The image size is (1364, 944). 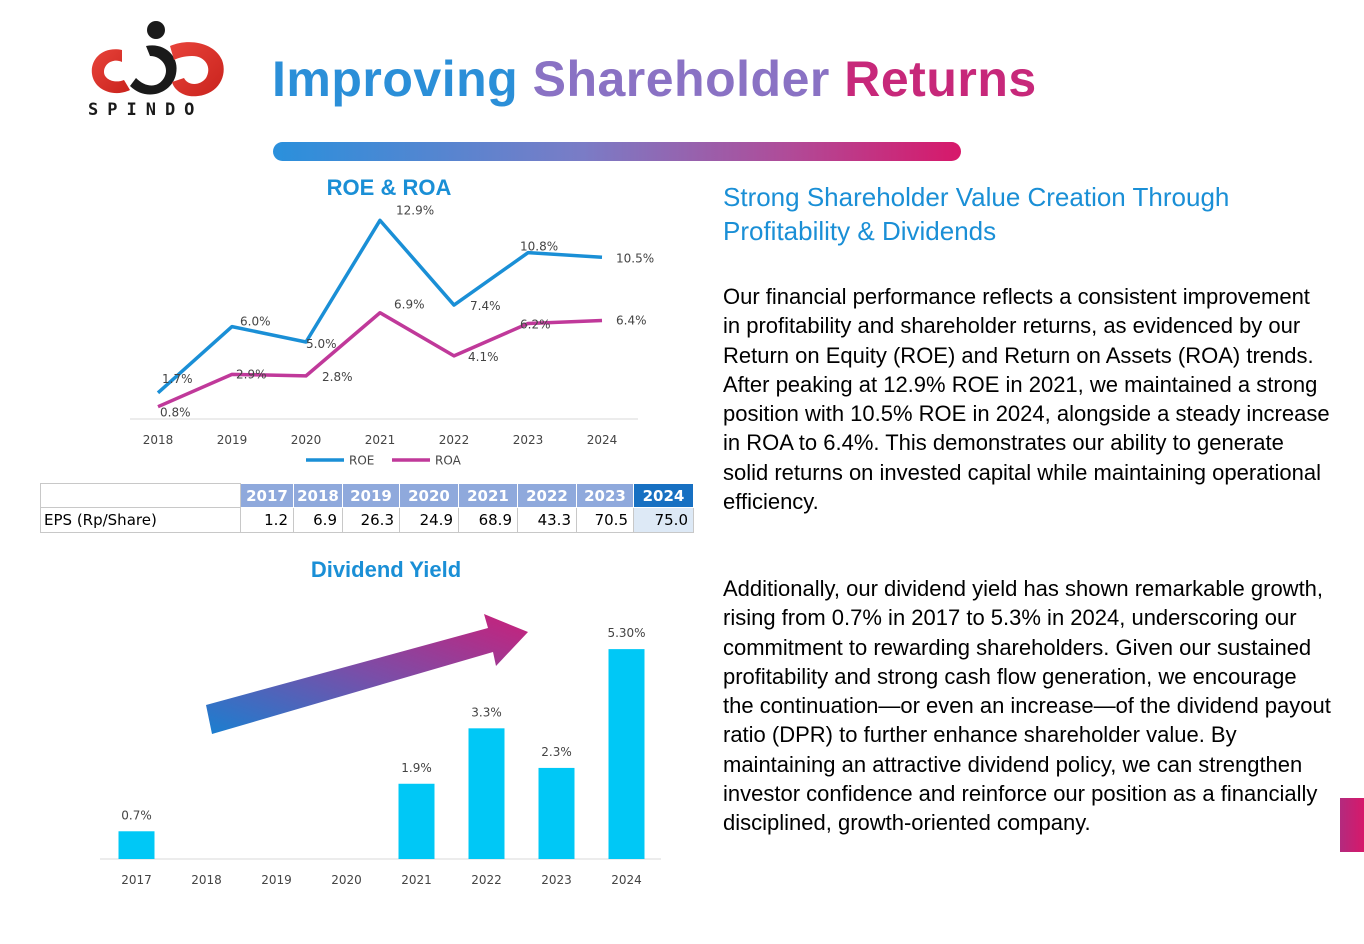 I want to click on side-accent-tab, so click(x=1352, y=825).